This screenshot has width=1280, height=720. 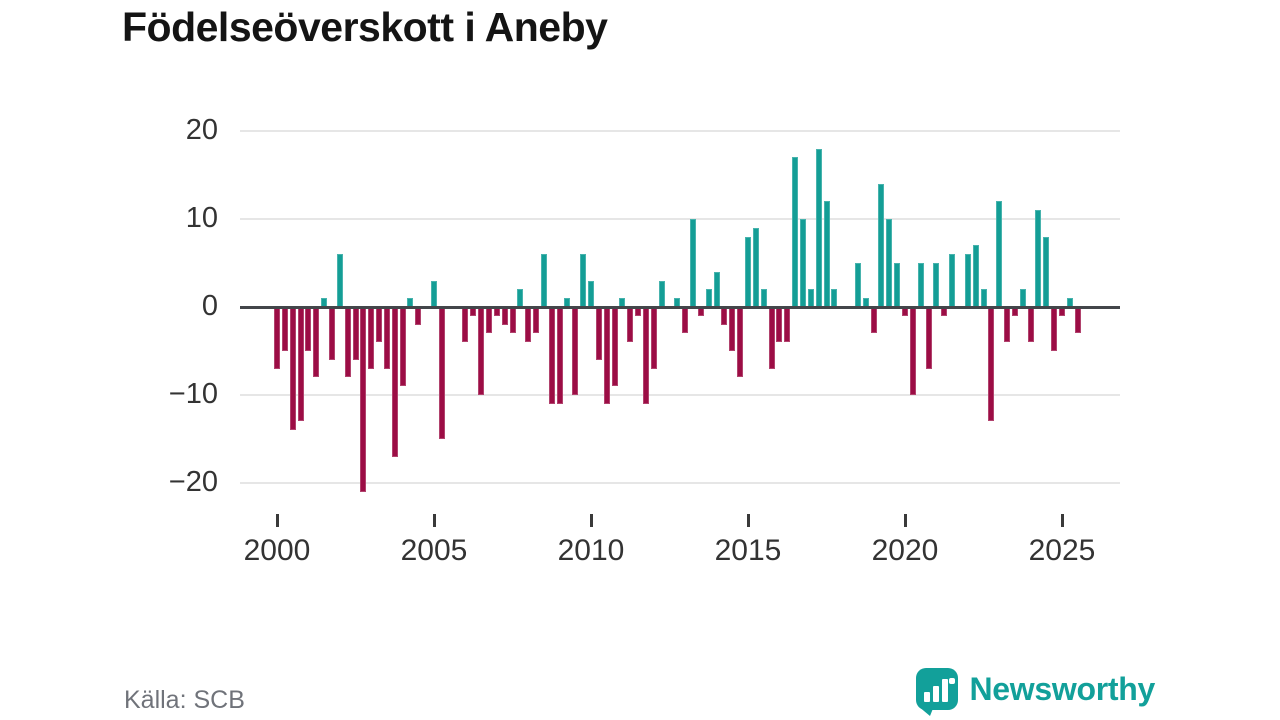 I want to click on bar-2019-Q4, so click(x=897, y=285).